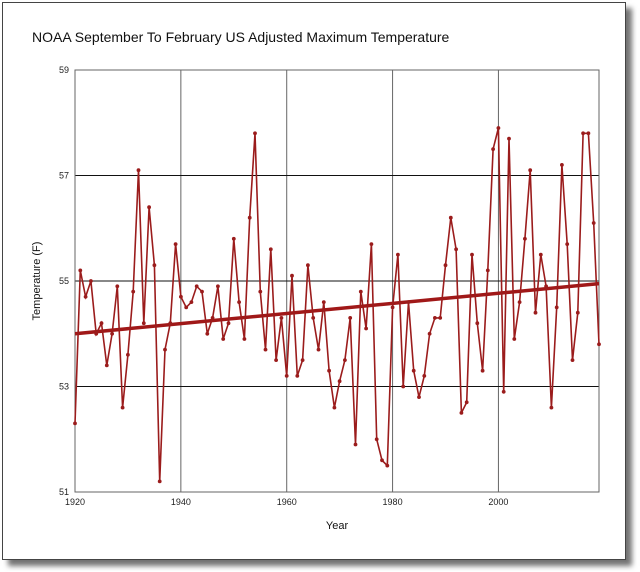 The image size is (640, 572). Describe the element at coordinates (393, 502) in the screenshot. I see `x-tick-label-1980: 1980` at that location.